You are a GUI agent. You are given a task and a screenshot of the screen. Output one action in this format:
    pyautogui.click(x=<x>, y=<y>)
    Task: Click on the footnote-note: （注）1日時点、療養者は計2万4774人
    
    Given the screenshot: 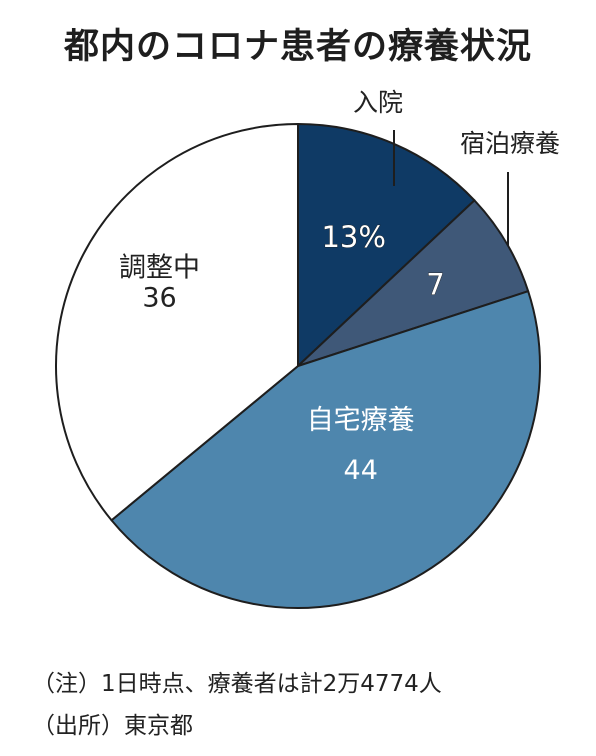 What is the action you would take?
    pyautogui.click(x=237, y=684)
    